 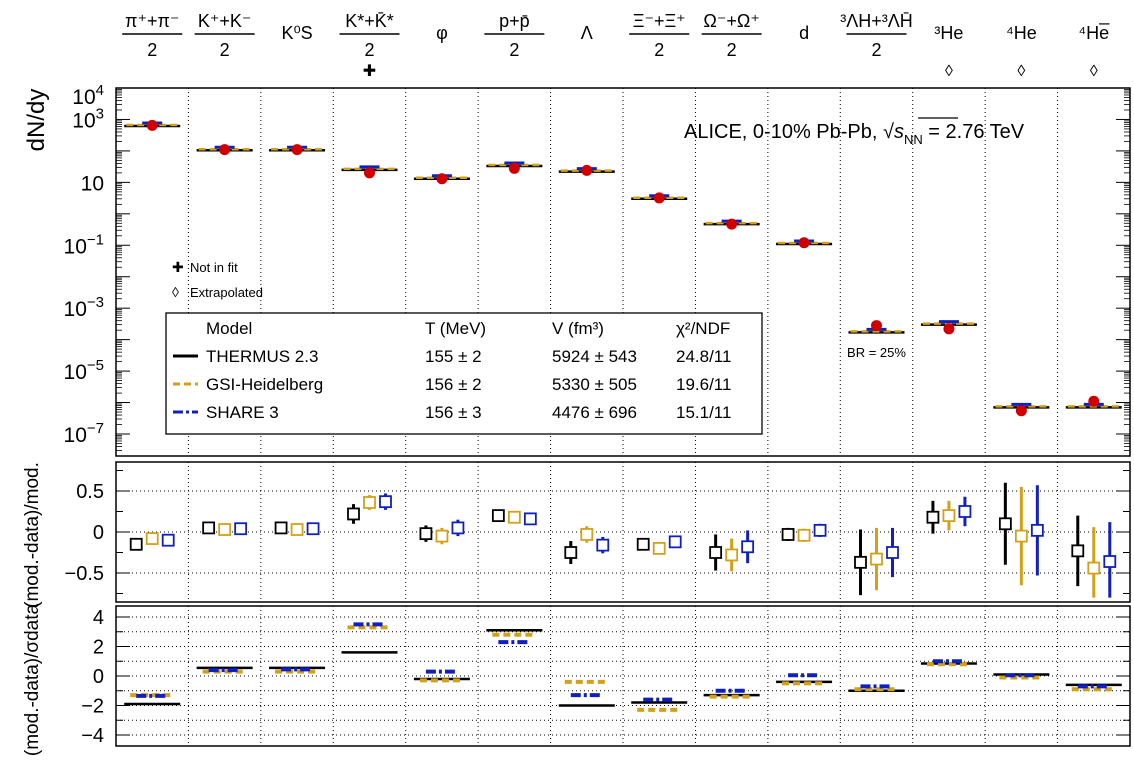 What do you see at coordinates (1094, 33) in the screenshot?
I see `particle-label: ⁴He̅` at bounding box center [1094, 33].